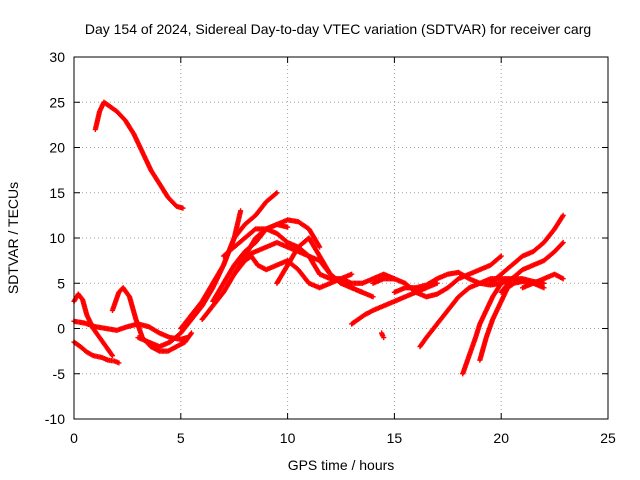 Image resolution: width=640 pixels, height=480 pixels. I want to click on y-tick-label: 20, so click(57, 148).